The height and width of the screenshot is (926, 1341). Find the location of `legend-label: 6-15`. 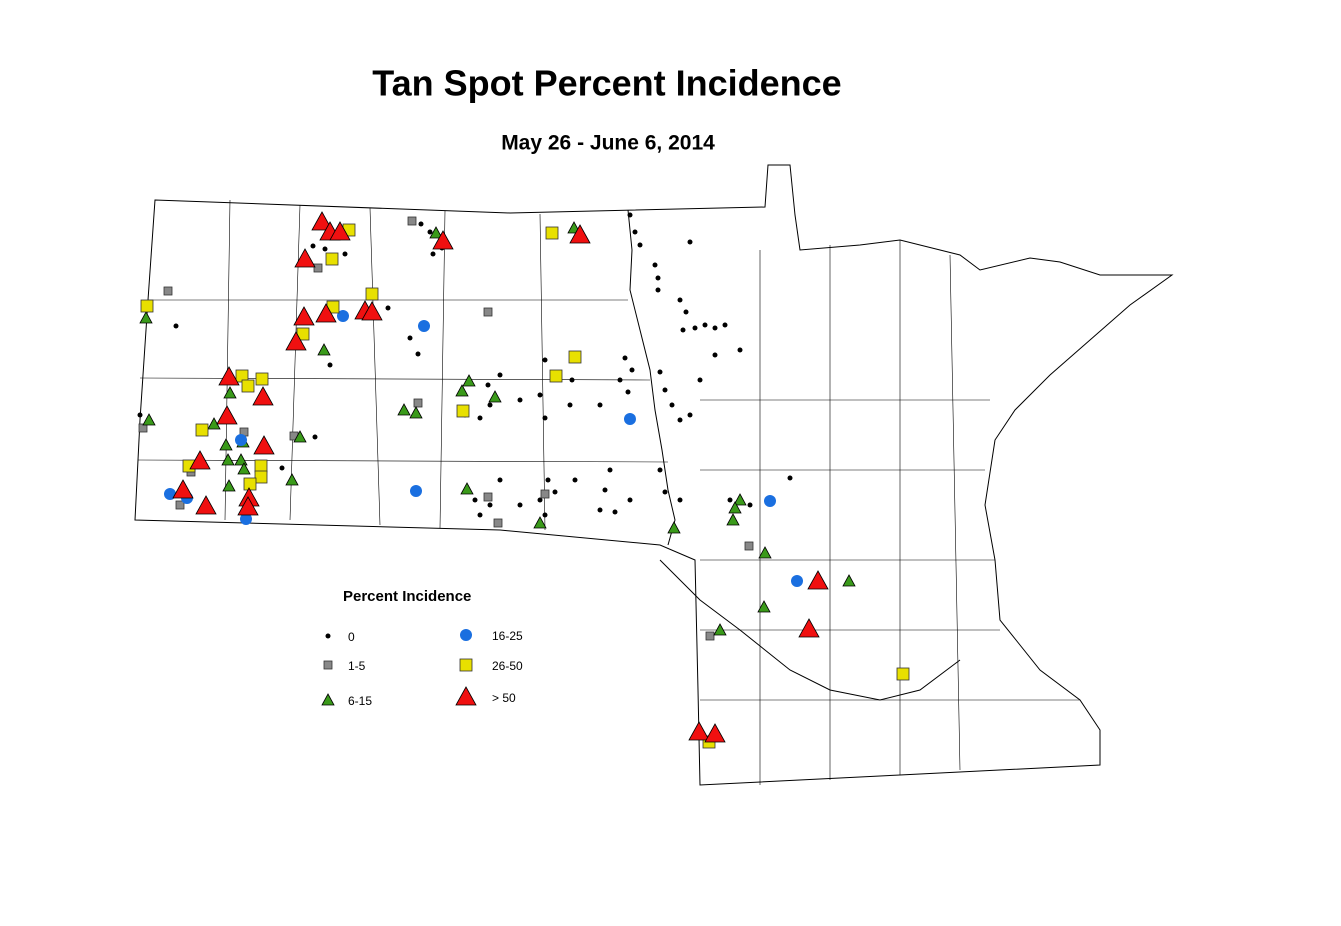

legend-label: 6-15 is located at coordinates (360, 701).